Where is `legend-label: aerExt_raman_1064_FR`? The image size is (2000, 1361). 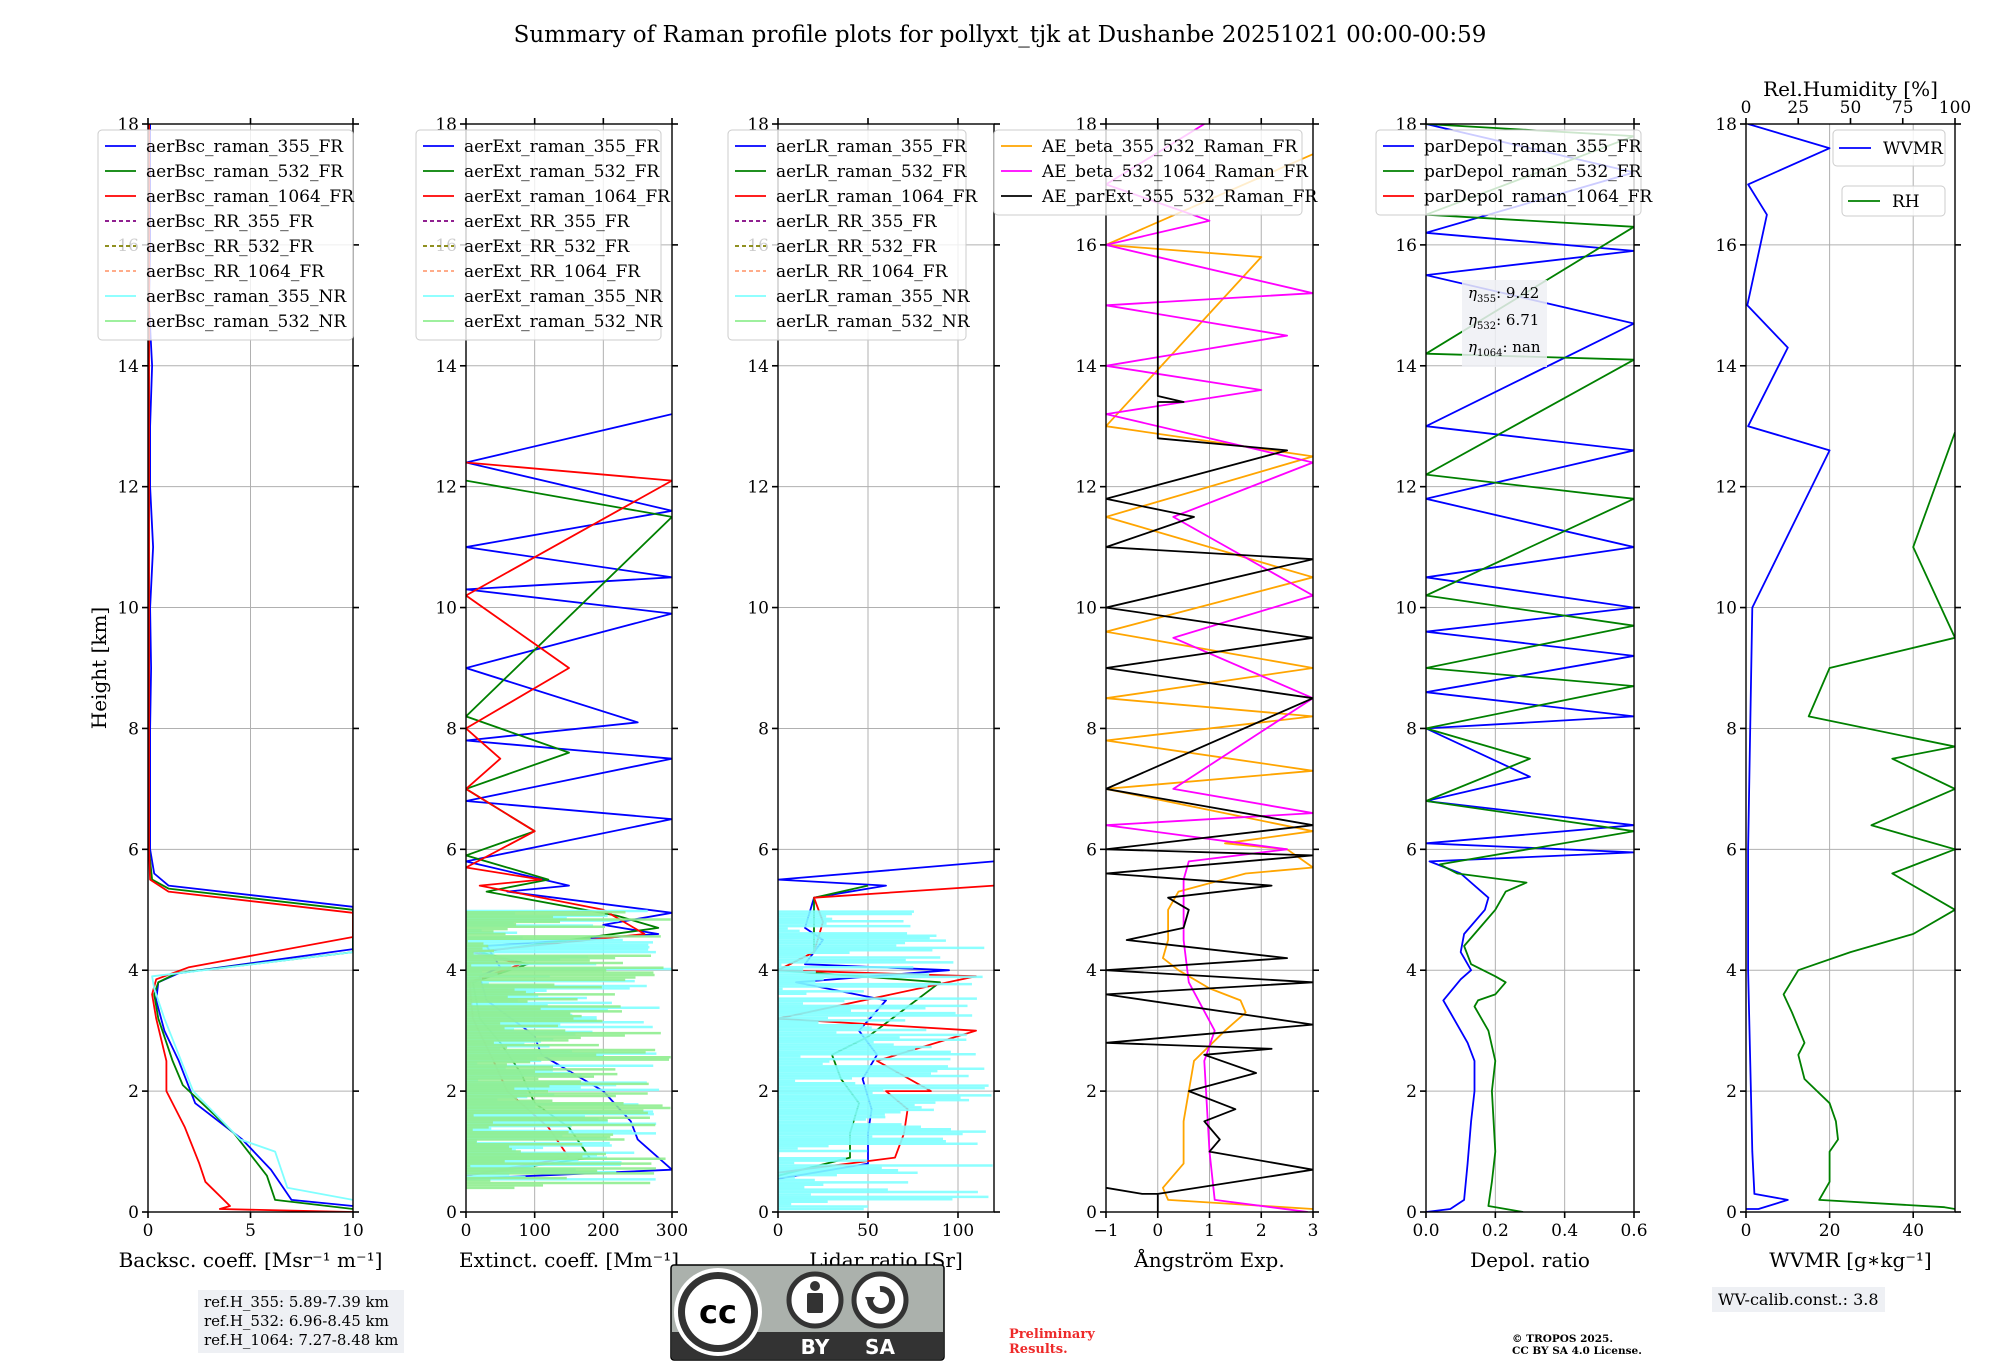
legend-label: aerExt_raman_1064_FR is located at coordinates (567, 197).